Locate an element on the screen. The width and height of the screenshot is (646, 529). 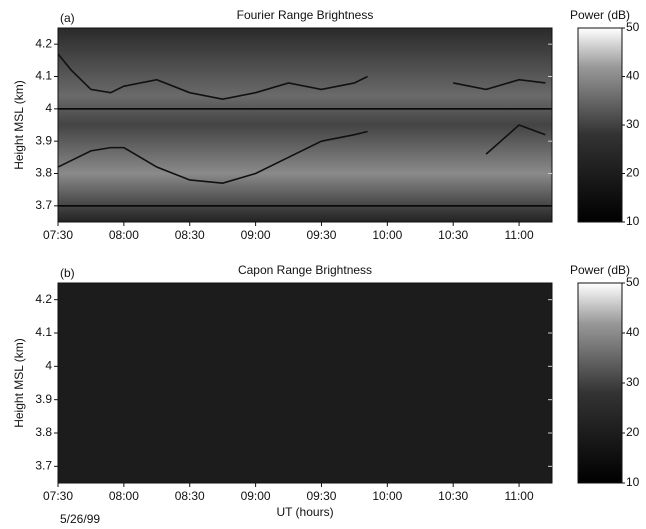
x-axis-label: UT (hours) is located at coordinates (304, 512).